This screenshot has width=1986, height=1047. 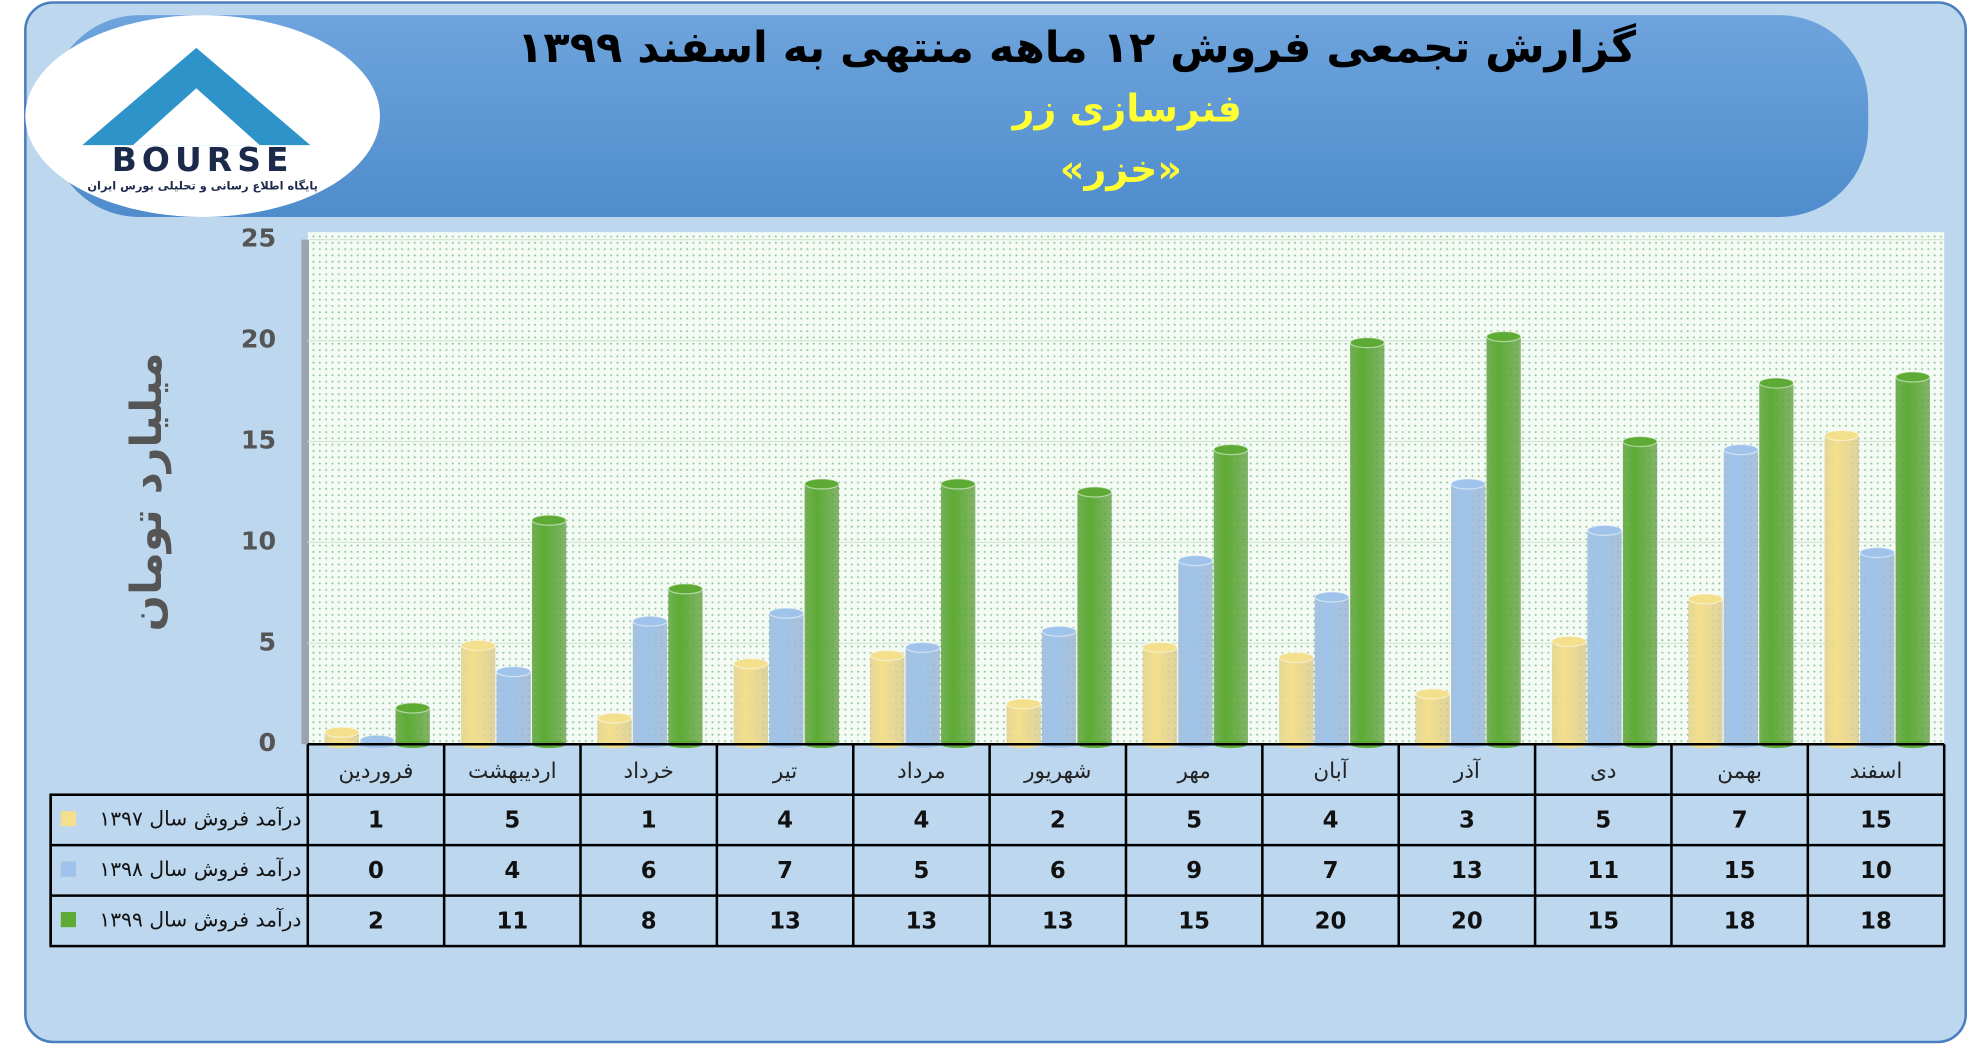 I want to click on plot-wall, so click(x=305, y=492).